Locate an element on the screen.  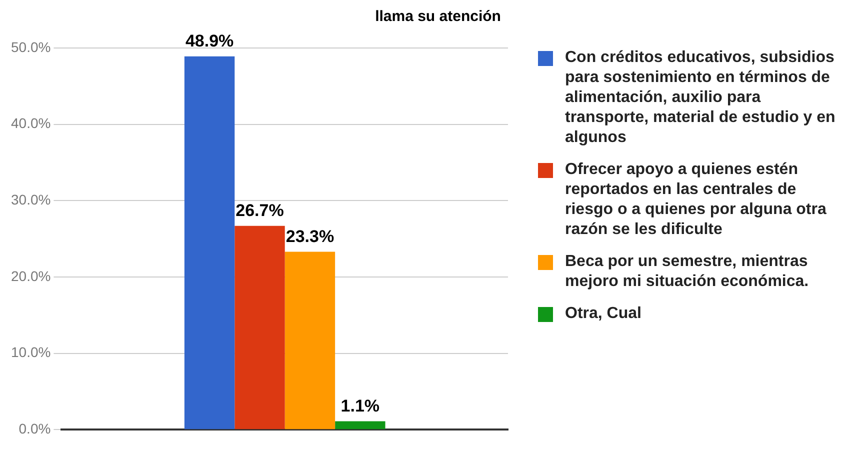
y-tick-label: 20.0% is located at coordinates (30, 276).